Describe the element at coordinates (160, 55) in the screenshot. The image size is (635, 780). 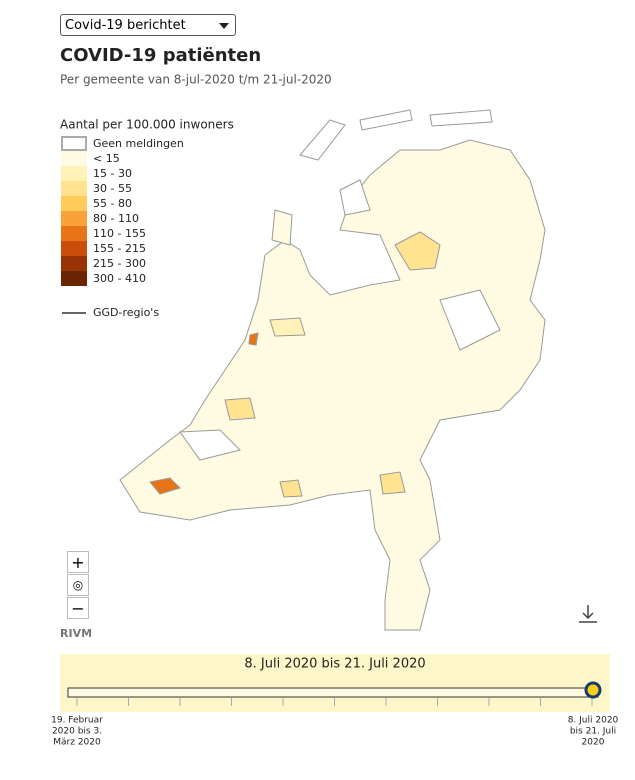
I see `title: COVID-19 patiënten` at that location.